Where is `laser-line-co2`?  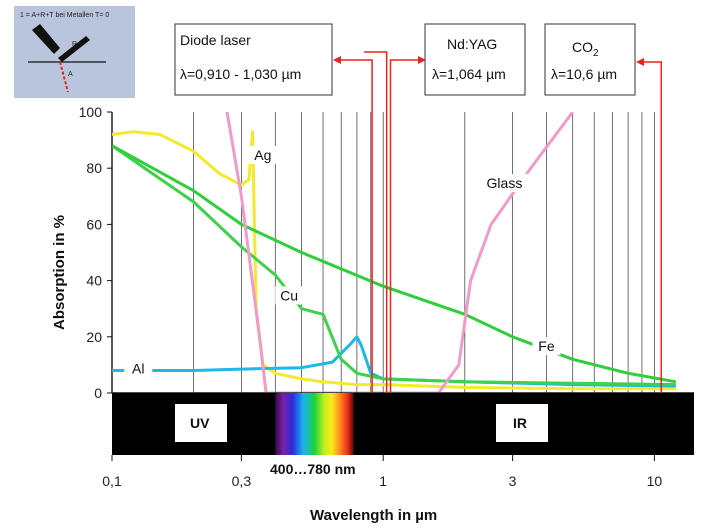
laser-line-co2 is located at coordinates (653, 227).